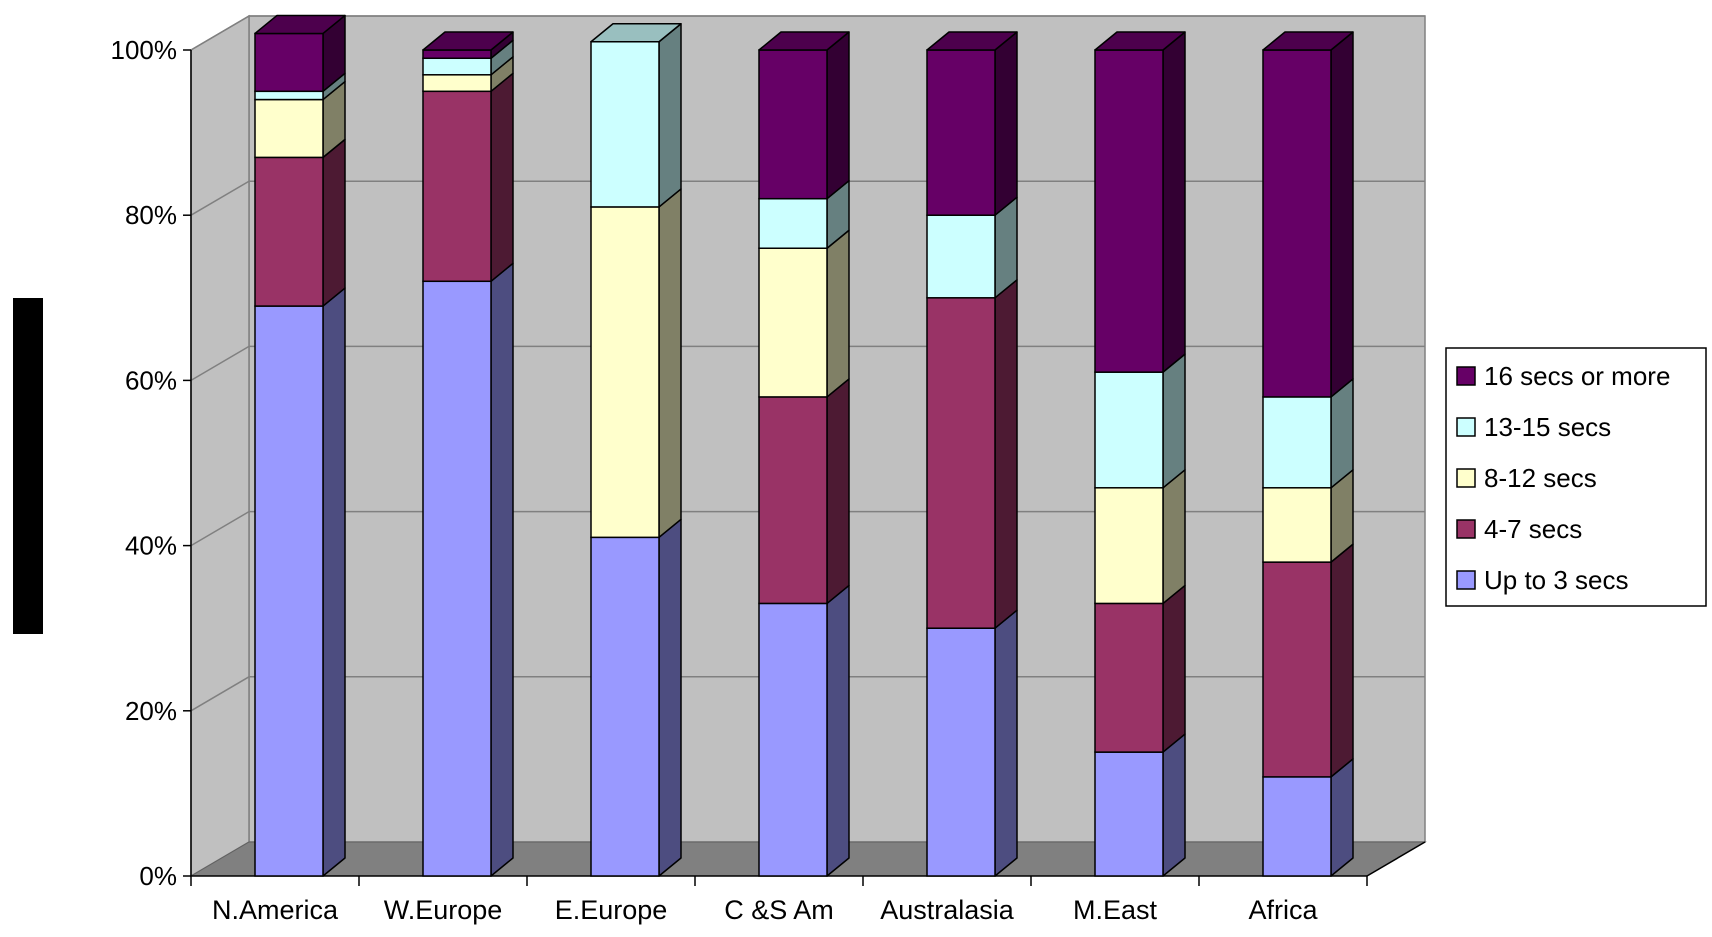  I want to click on legend-label: 8-12 secs, so click(1540, 478).